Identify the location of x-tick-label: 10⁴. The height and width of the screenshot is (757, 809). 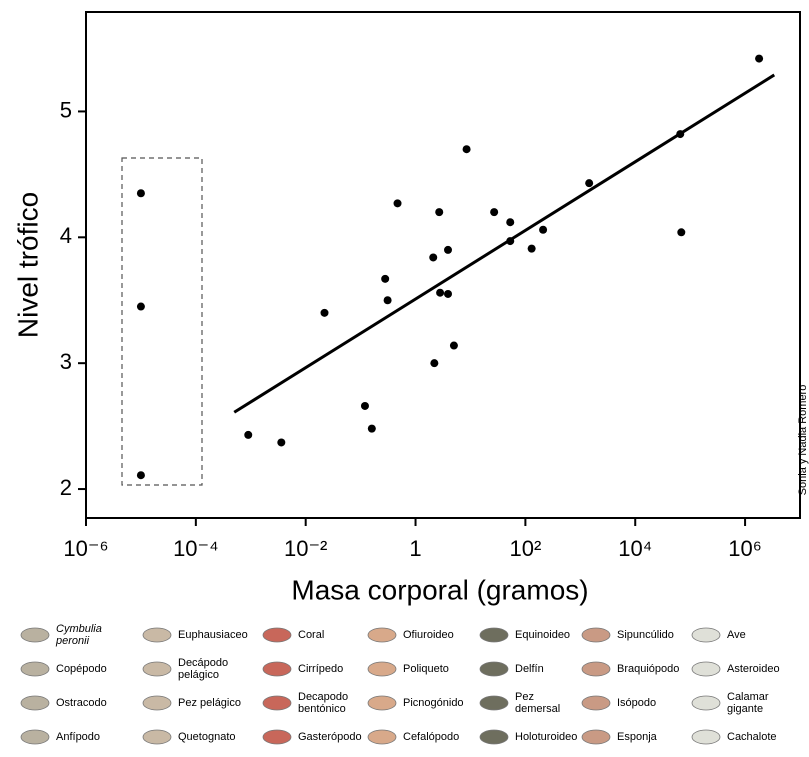
(635, 548).